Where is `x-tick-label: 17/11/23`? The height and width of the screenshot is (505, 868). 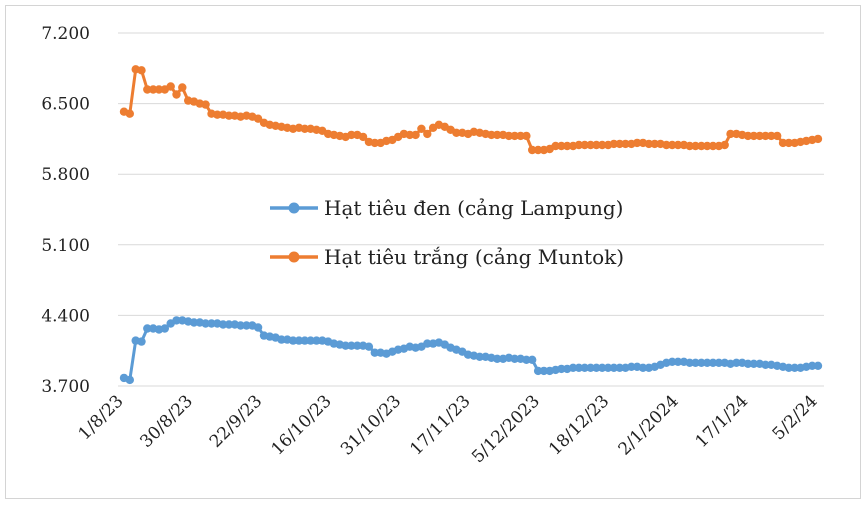 x-tick-label: 17/11/23 is located at coordinates (440, 425).